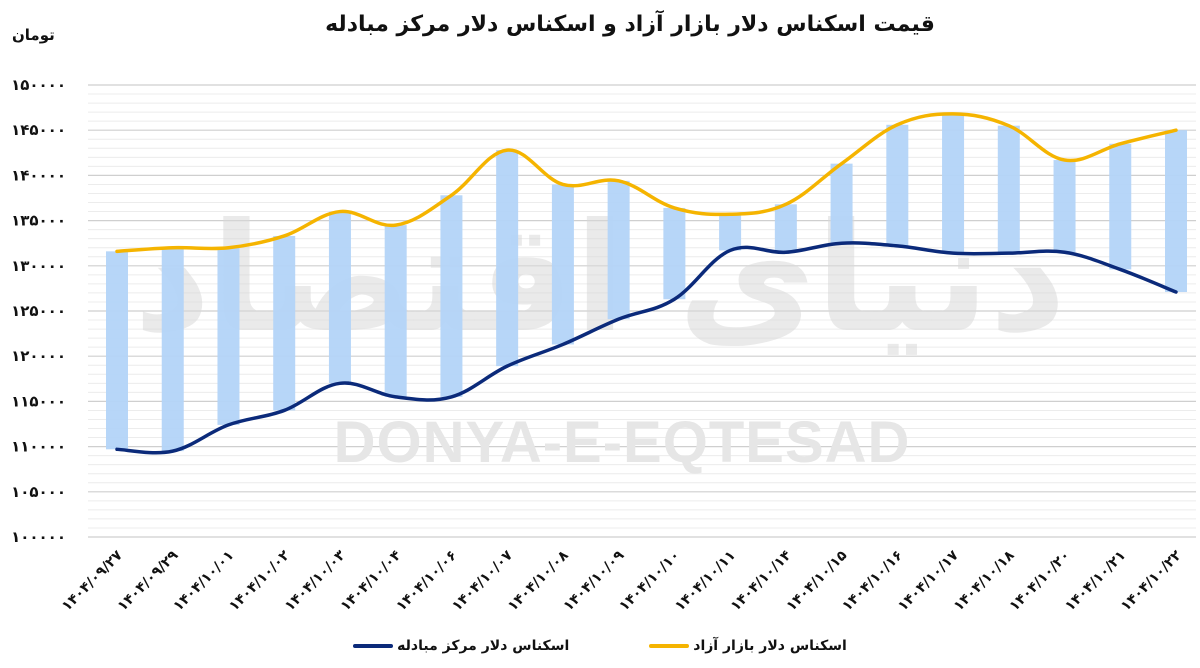 This screenshot has width=1200, height=668. Describe the element at coordinates (483, 646) in the screenshot. I see `legend-label: اسکناس دلار مرکز مبادله` at that location.